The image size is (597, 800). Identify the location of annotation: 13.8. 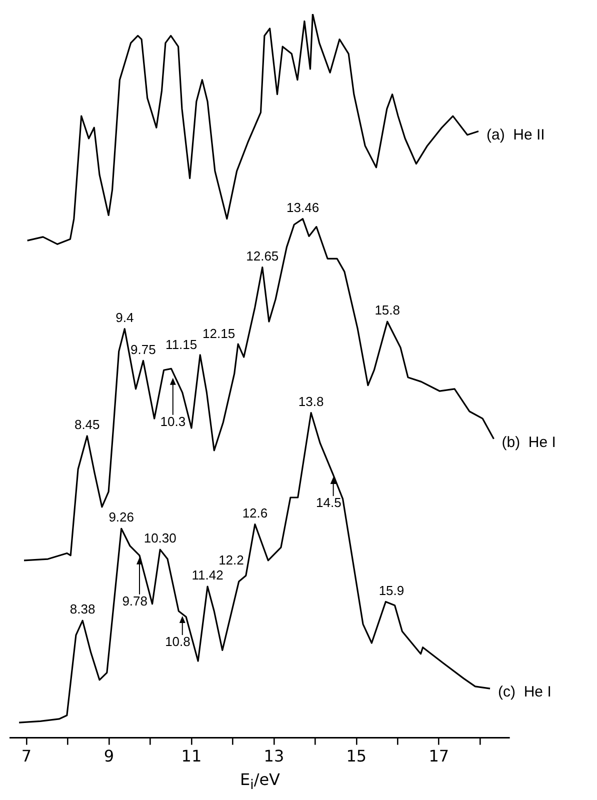
(311, 401).